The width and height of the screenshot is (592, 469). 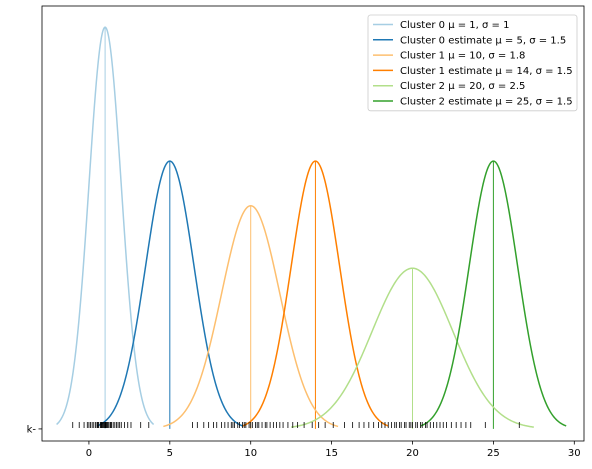 What do you see at coordinates (486, 71) in the screenshot?
I see `legend-label-3: Cluster 1 estimate μ = 14, σ = 1.5` at bounding box center [486, 71].